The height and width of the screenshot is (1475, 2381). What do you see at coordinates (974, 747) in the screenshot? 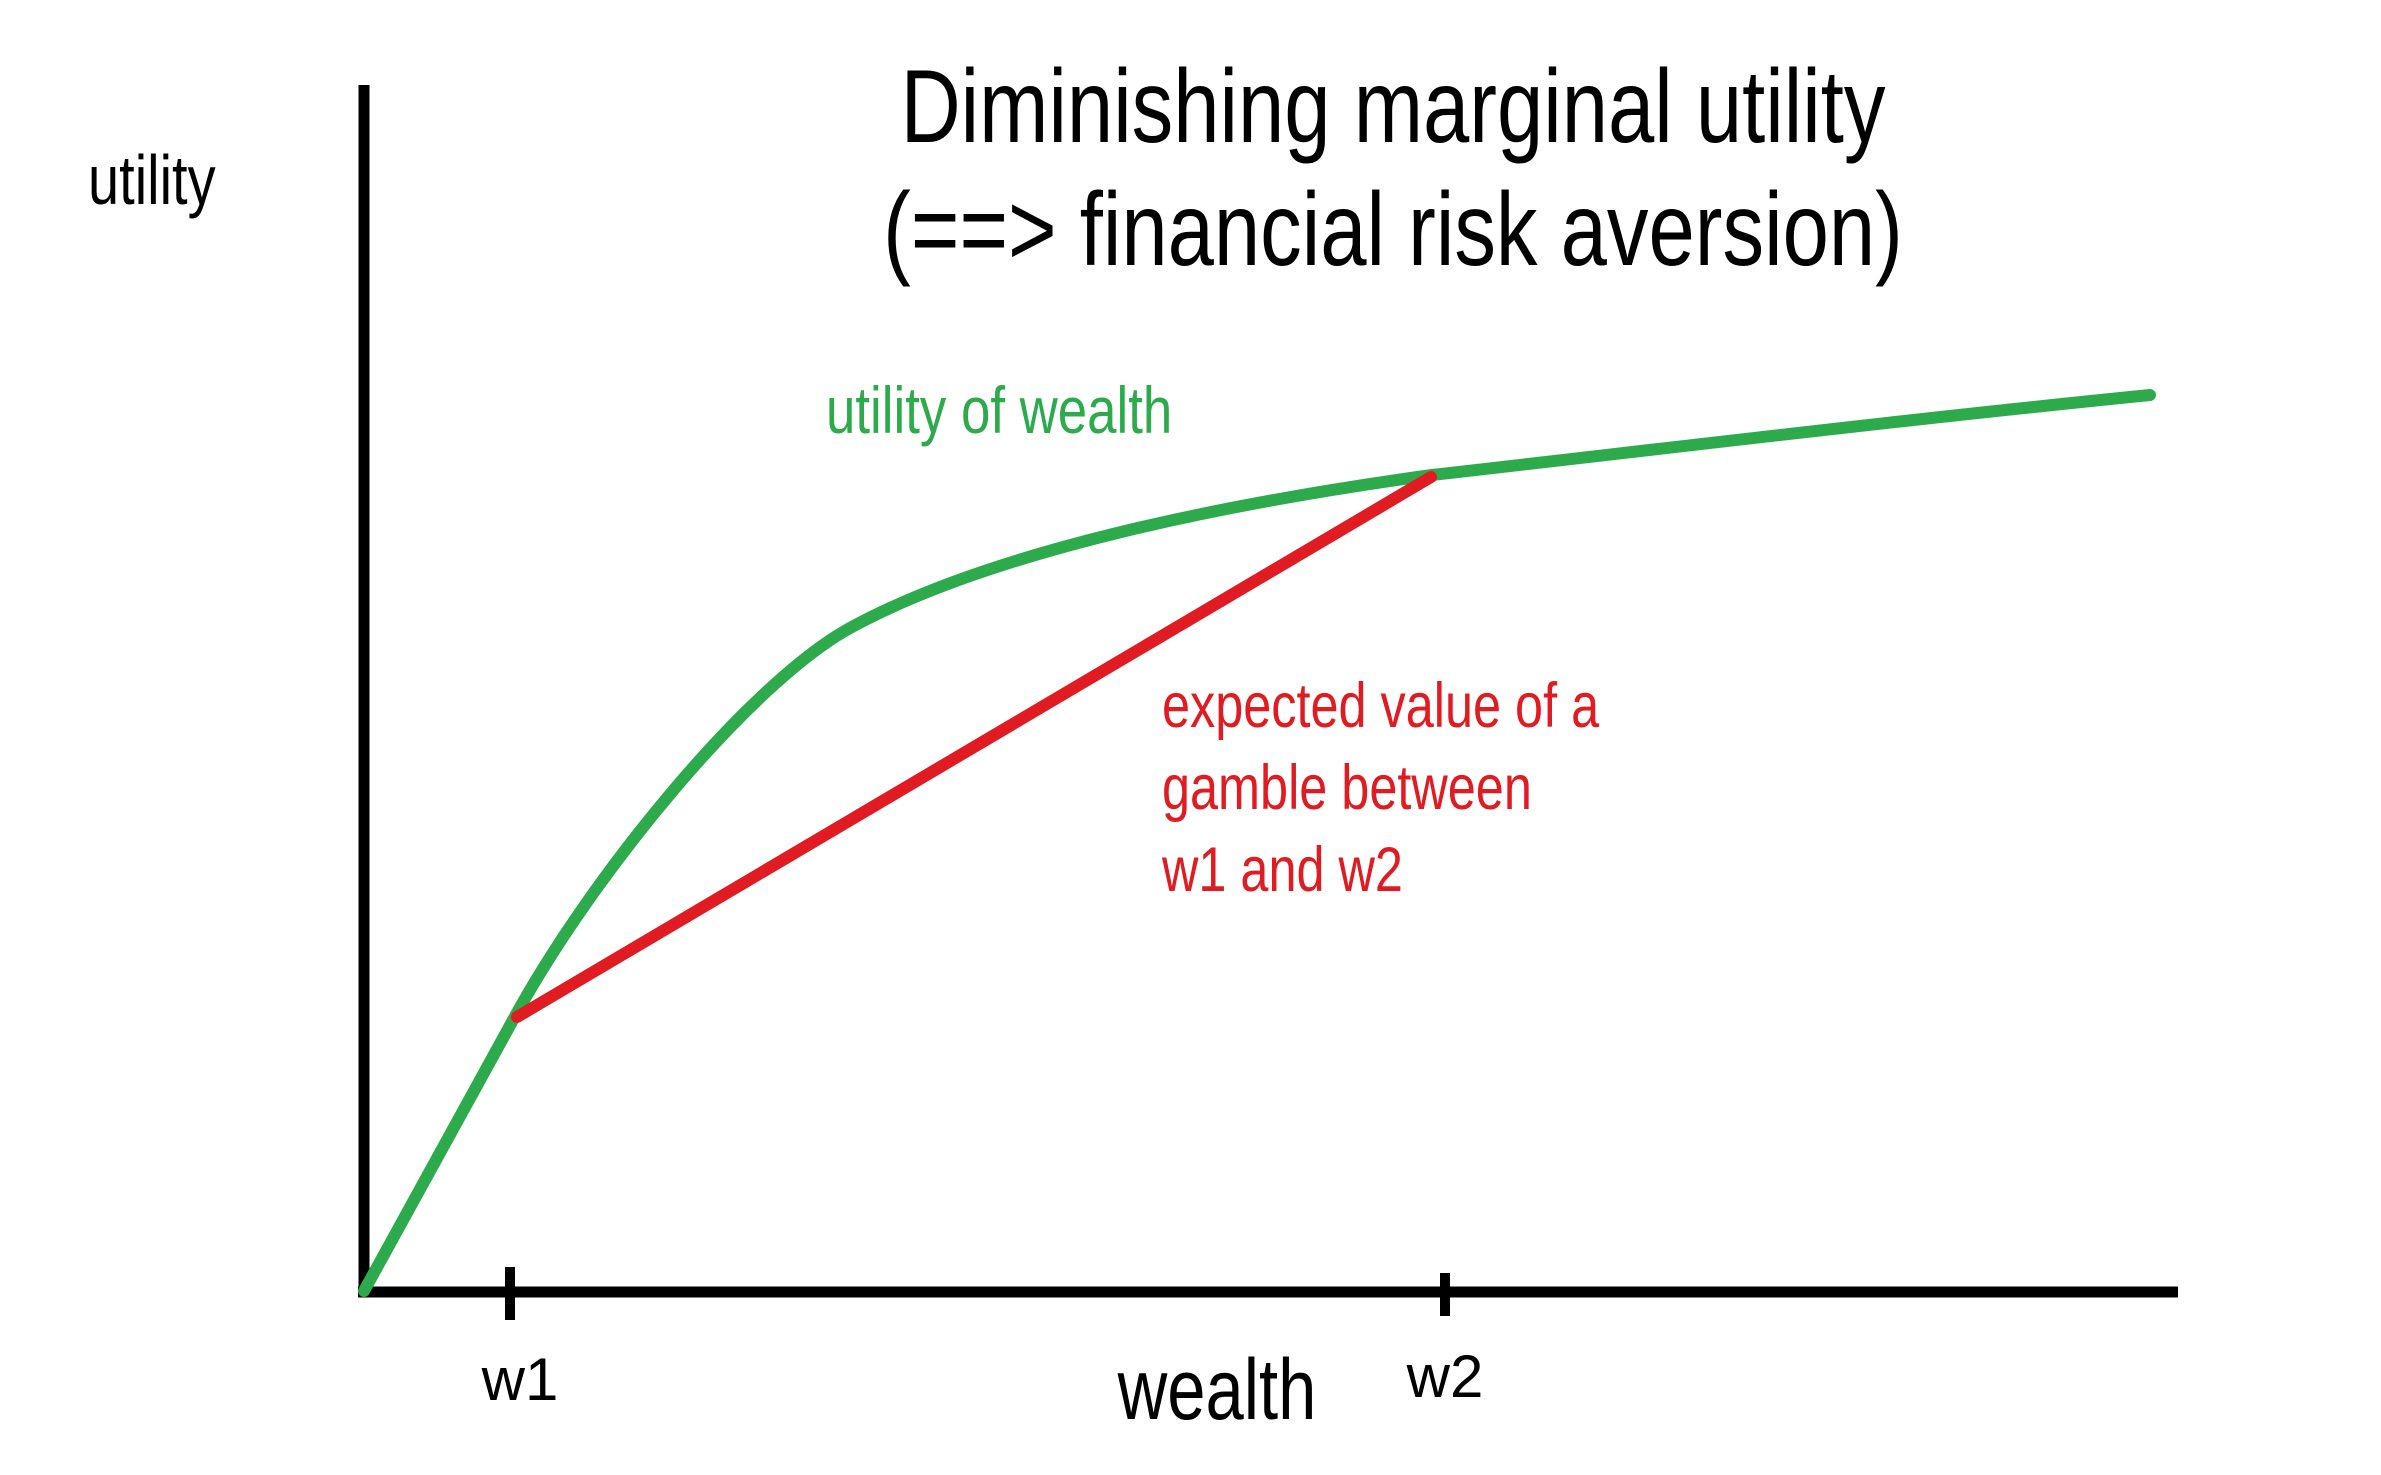
I see `expected-value-chord` at bounding box center [974, 747].